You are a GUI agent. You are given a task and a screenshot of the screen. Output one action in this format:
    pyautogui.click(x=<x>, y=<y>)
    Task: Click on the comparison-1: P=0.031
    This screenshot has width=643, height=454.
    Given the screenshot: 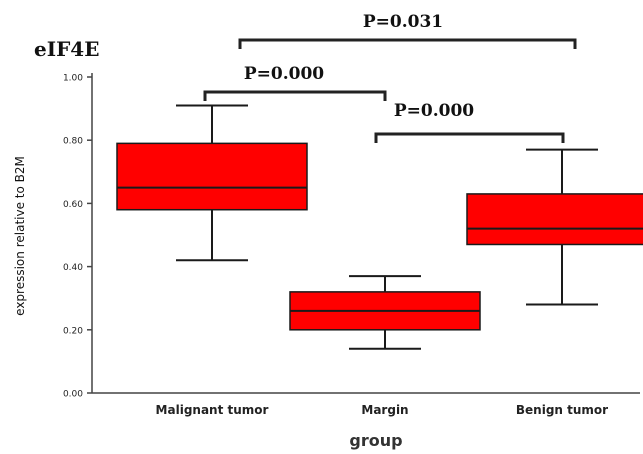 What is the action you would take?
    pyautogui.click(x=407, y=30)
    